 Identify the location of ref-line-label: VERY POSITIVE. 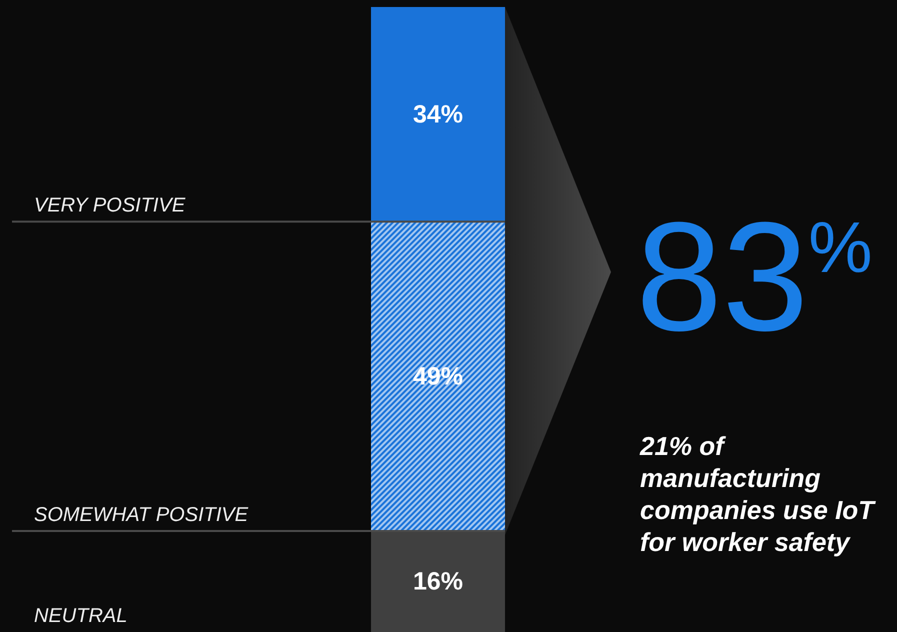
(110, 205).